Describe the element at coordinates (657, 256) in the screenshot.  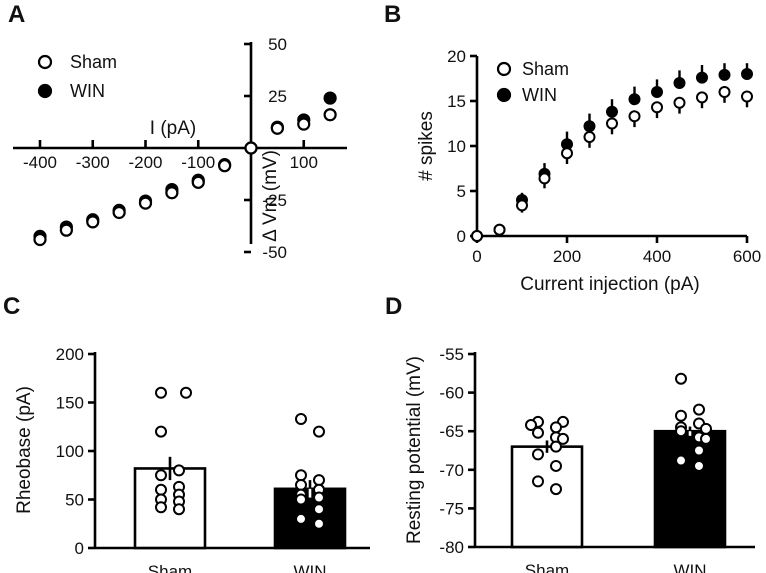
I see `x-tick-label: 400` at that location.